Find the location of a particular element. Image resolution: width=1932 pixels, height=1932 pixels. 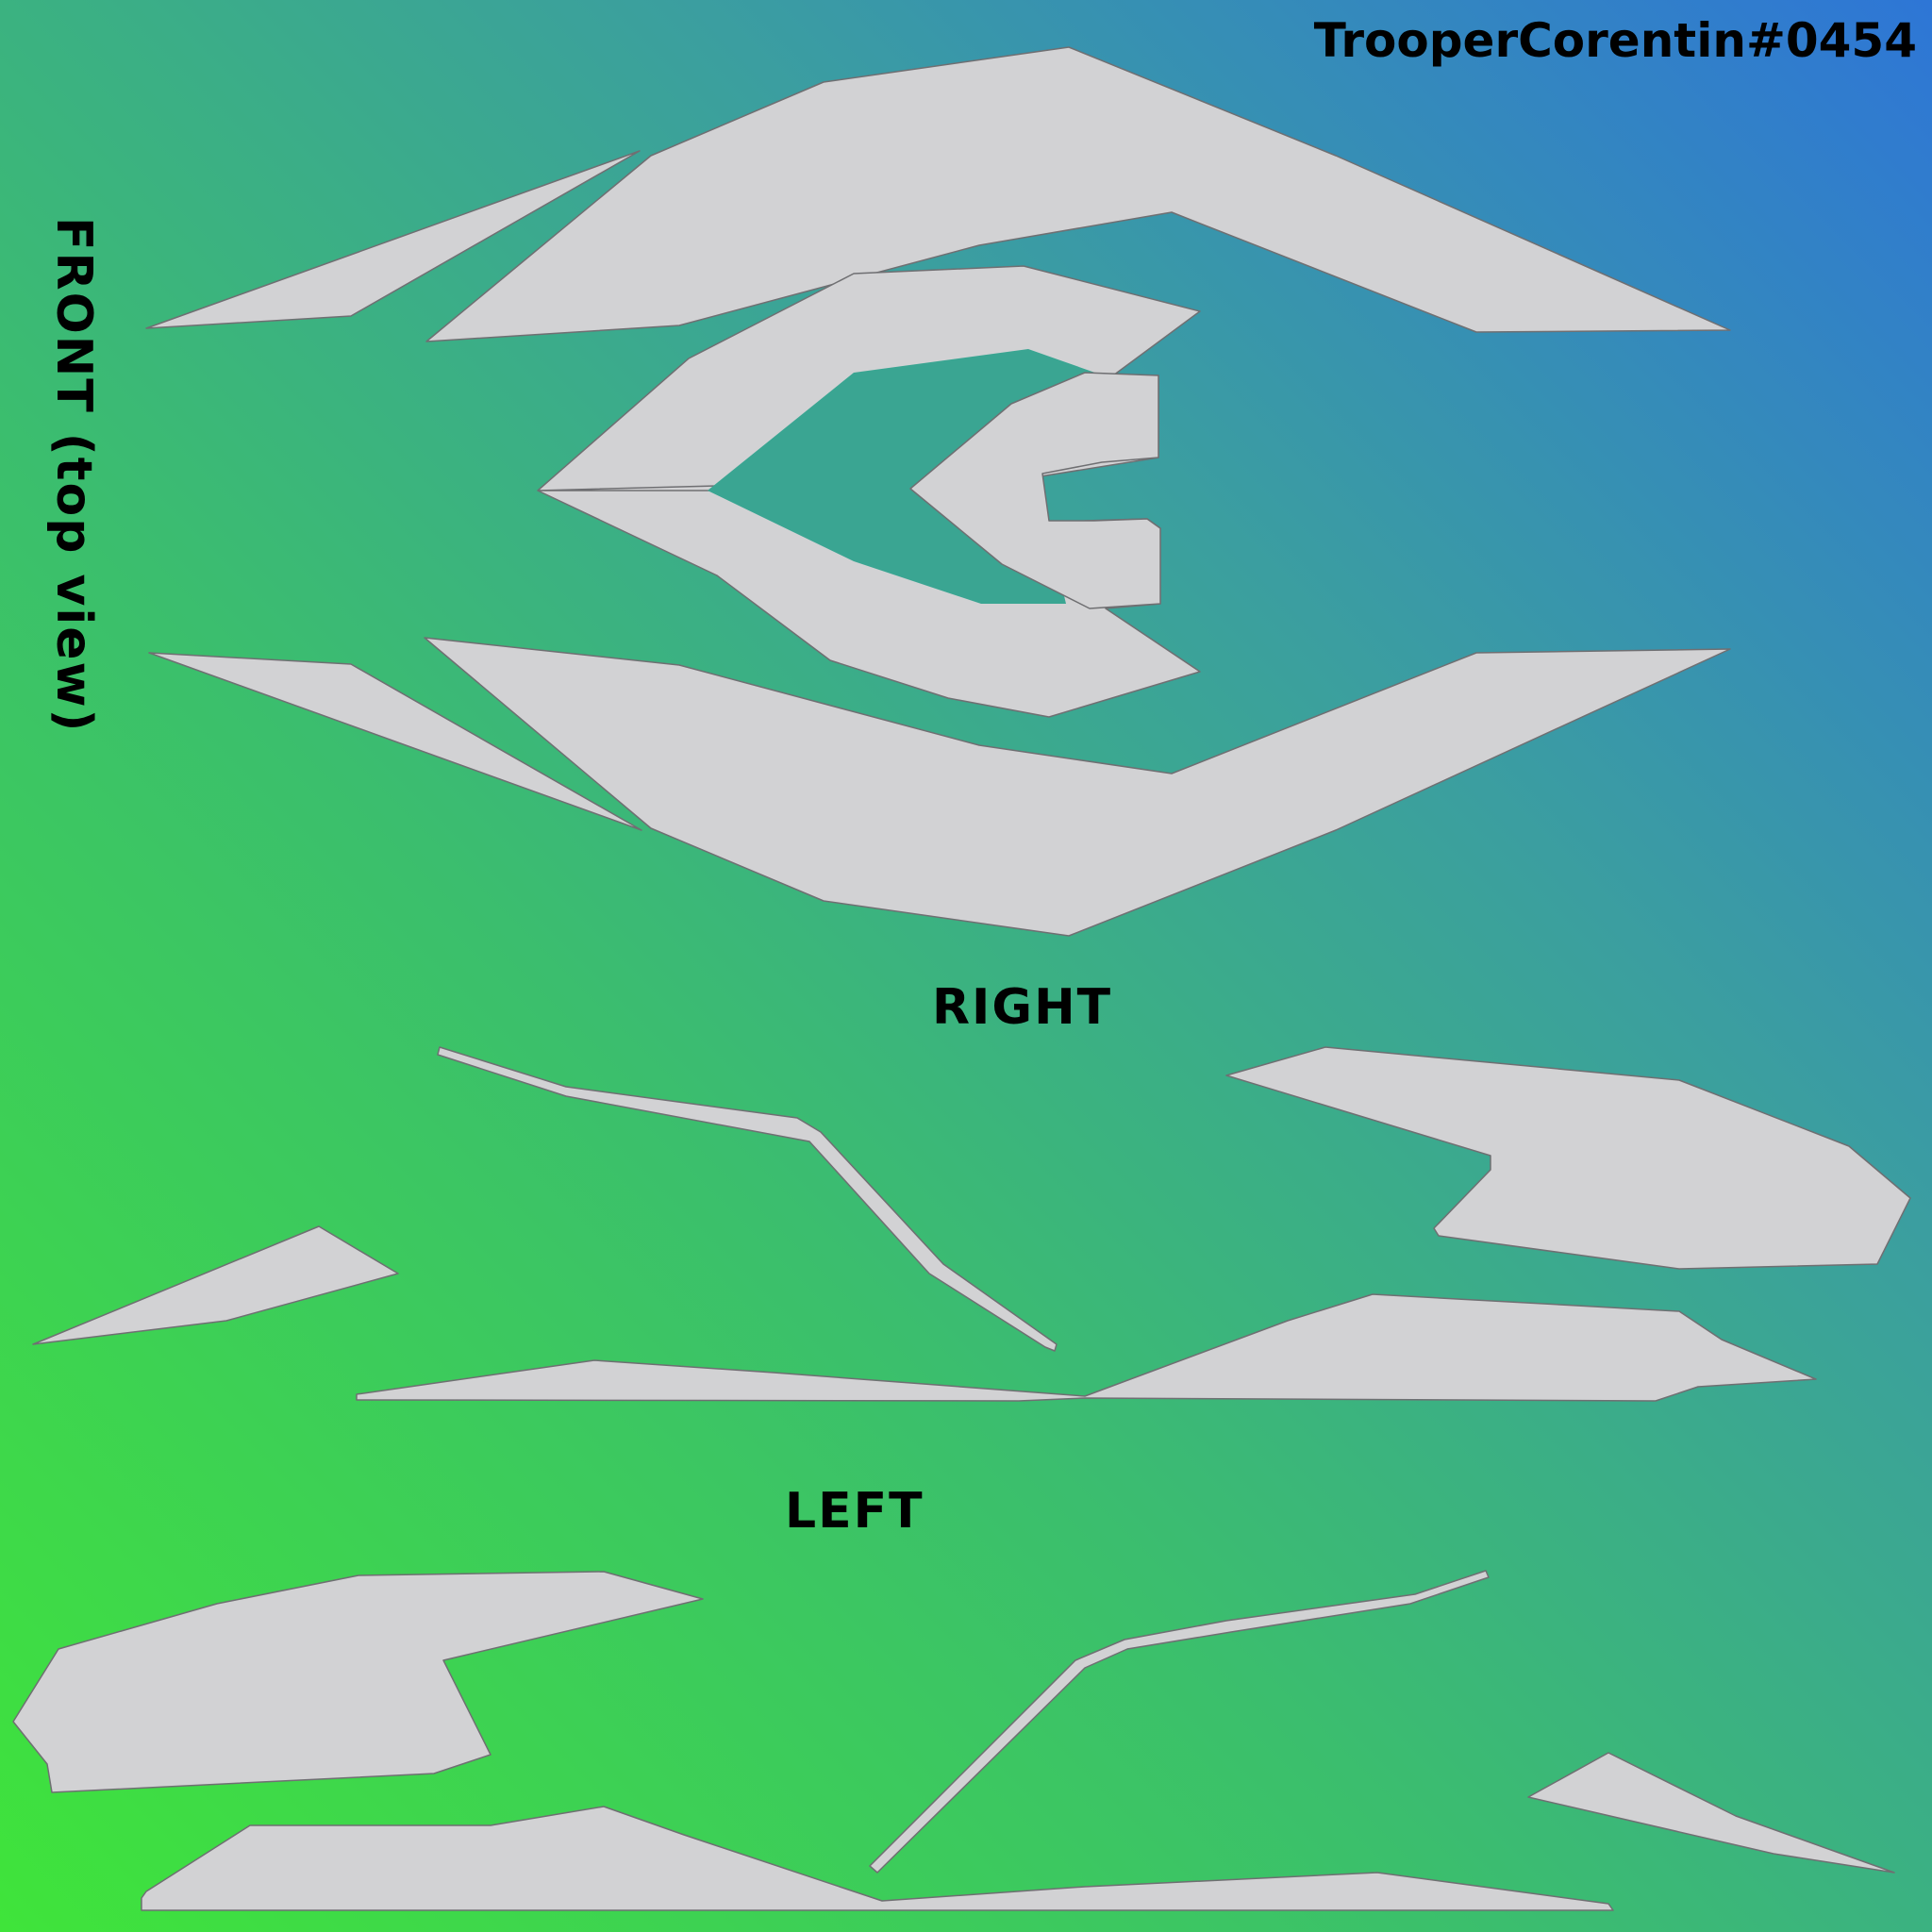

left-strip is located at coordinates (1179, 1722).